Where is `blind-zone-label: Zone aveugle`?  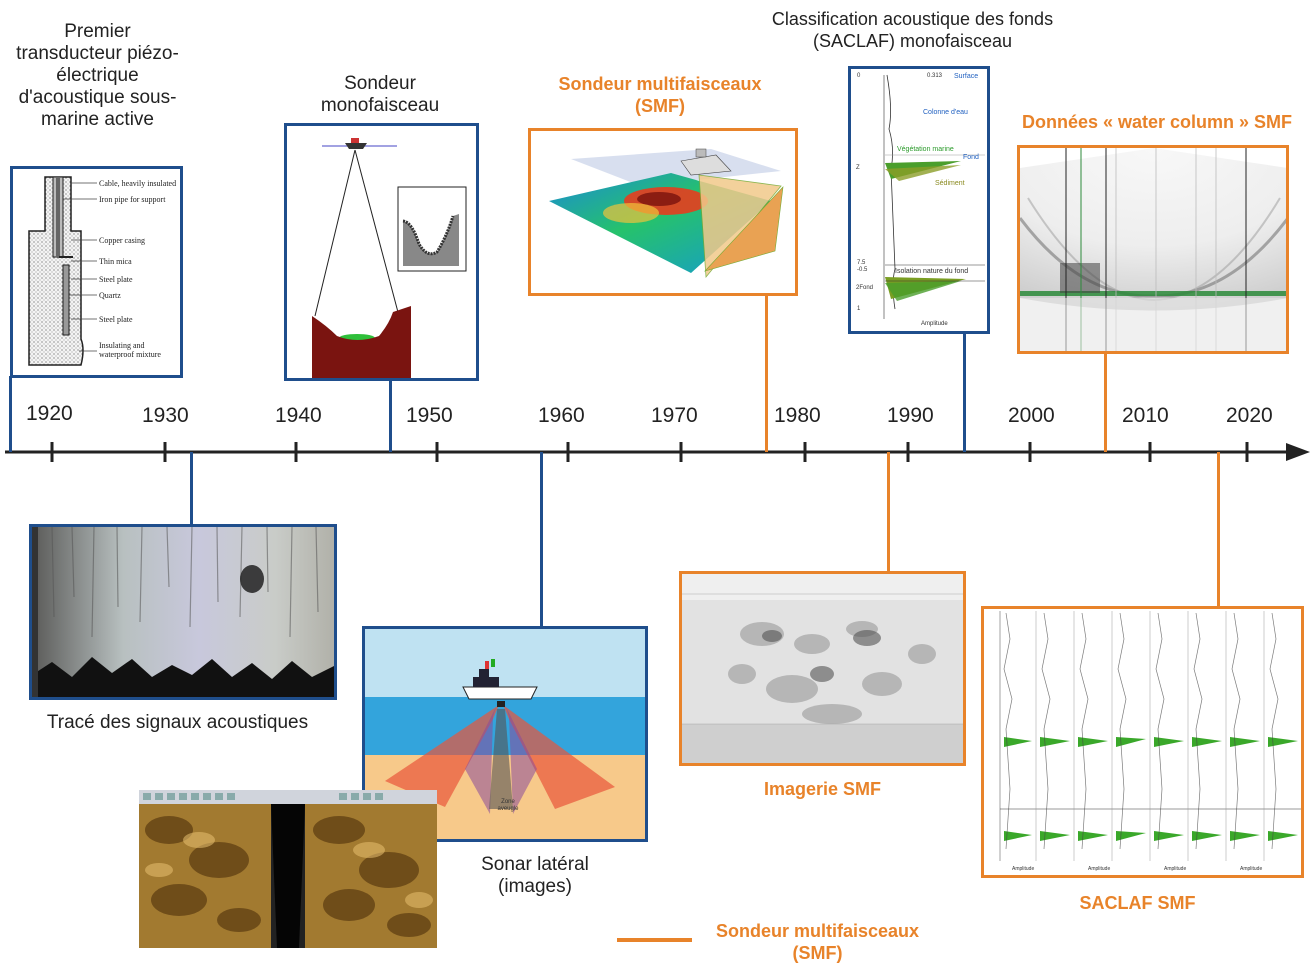 blind-zone-label: Zone aveugle is located at coordinates (508, 805).